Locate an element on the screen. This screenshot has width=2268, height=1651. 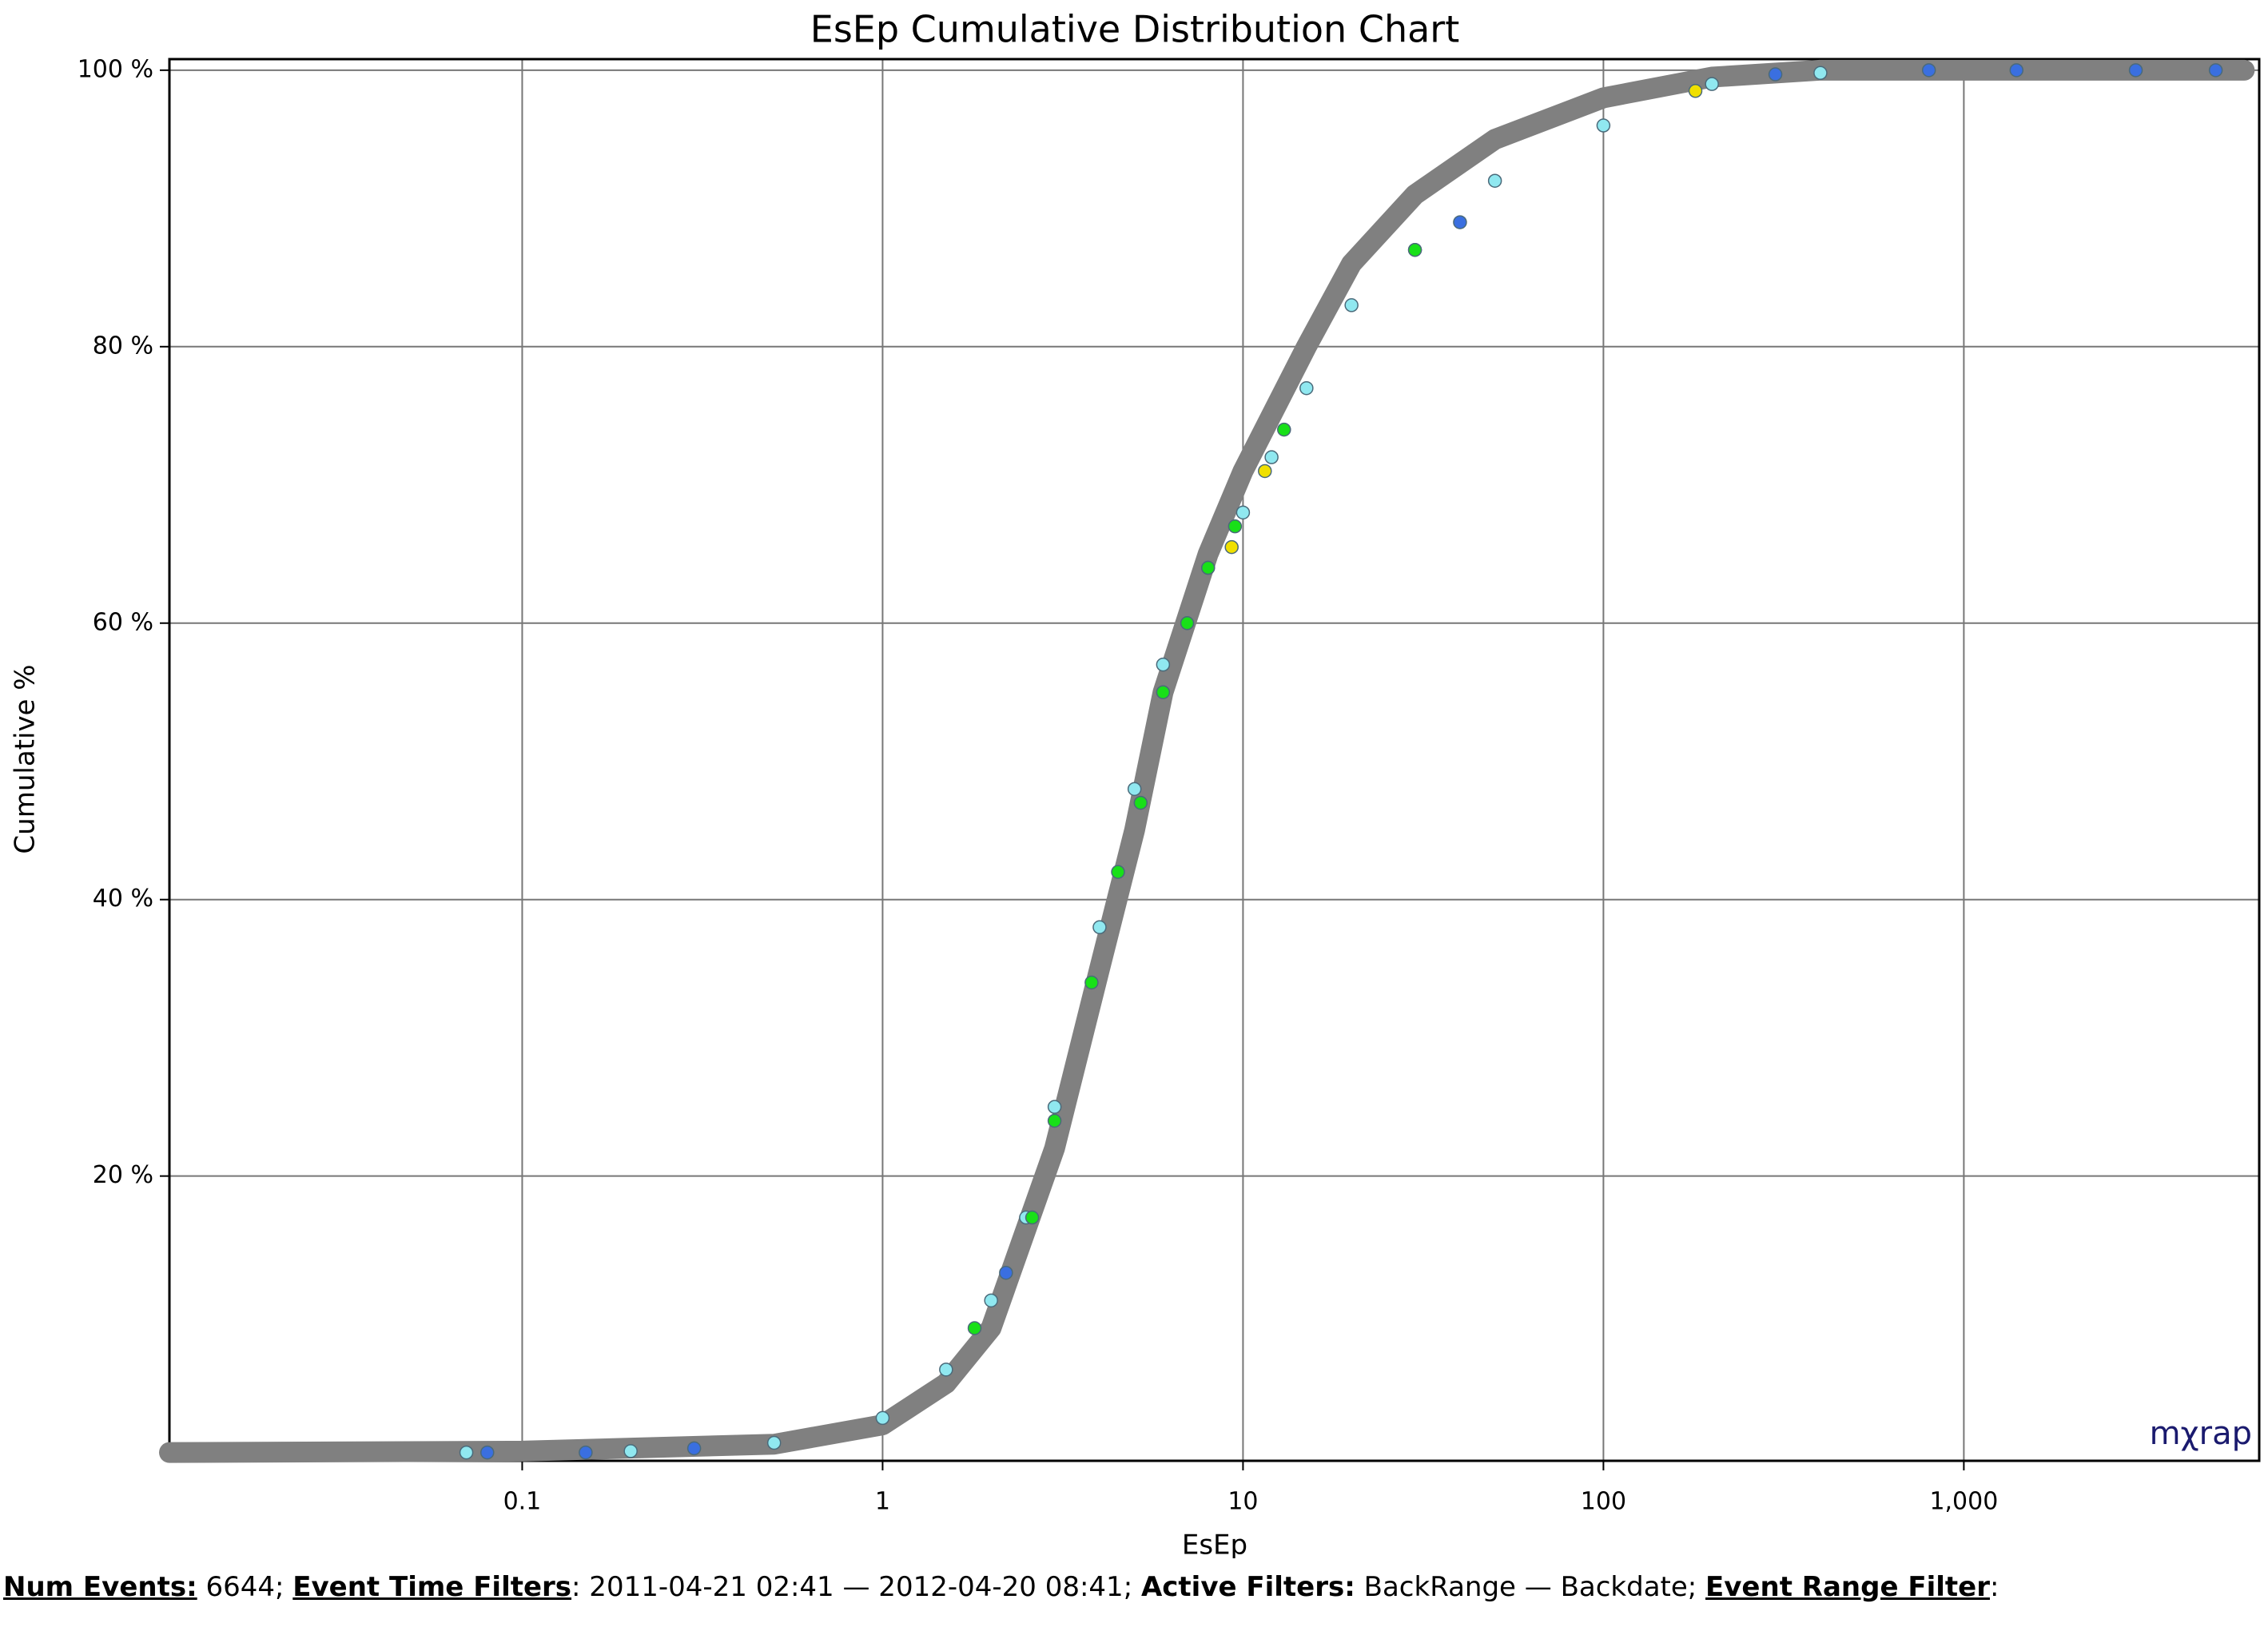
y-tick-label: 40 % is located at coordinates (123, 899).